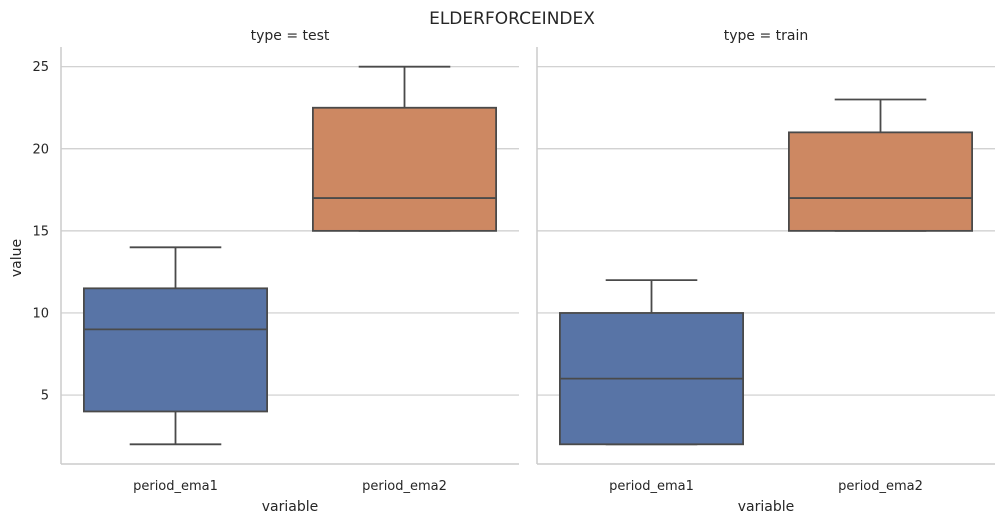 The image size is (1004, 522). What do you see at coordinates (40, 313) in the screenshot?
I see `y-tick-label-10: 10` at bounding box center [40, 313].